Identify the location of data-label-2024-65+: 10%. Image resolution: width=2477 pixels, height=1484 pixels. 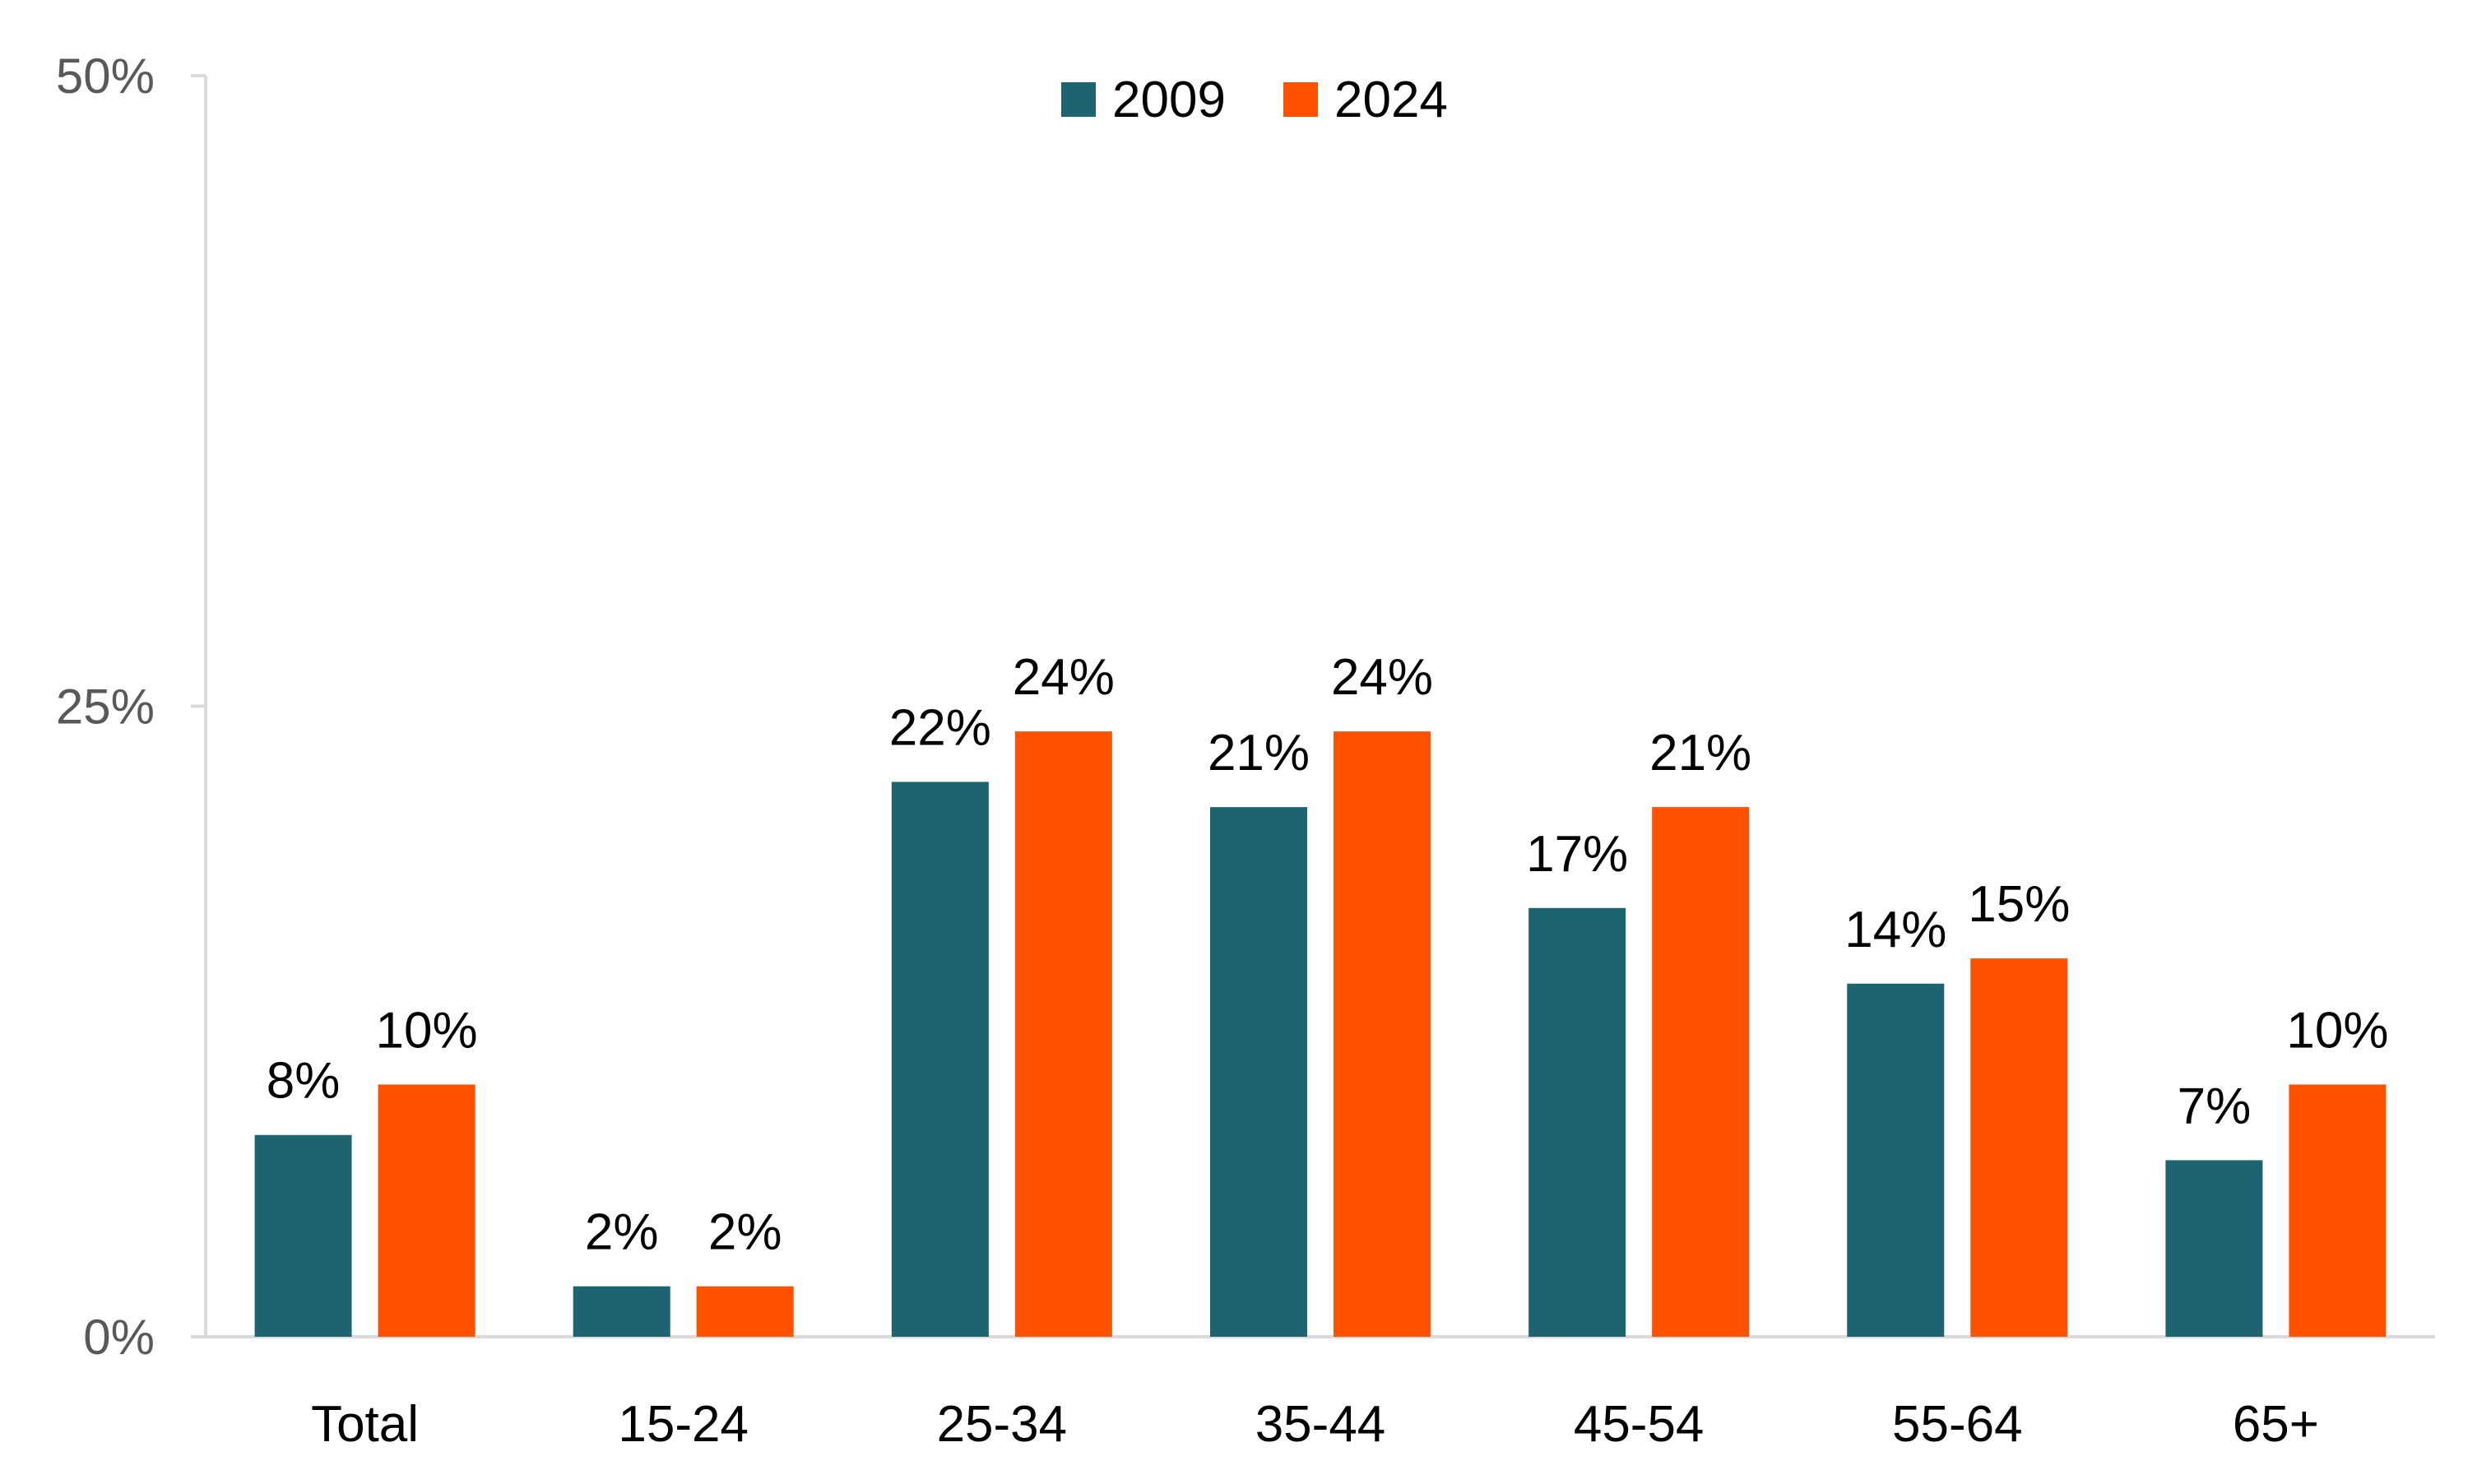
(2337, 1030).